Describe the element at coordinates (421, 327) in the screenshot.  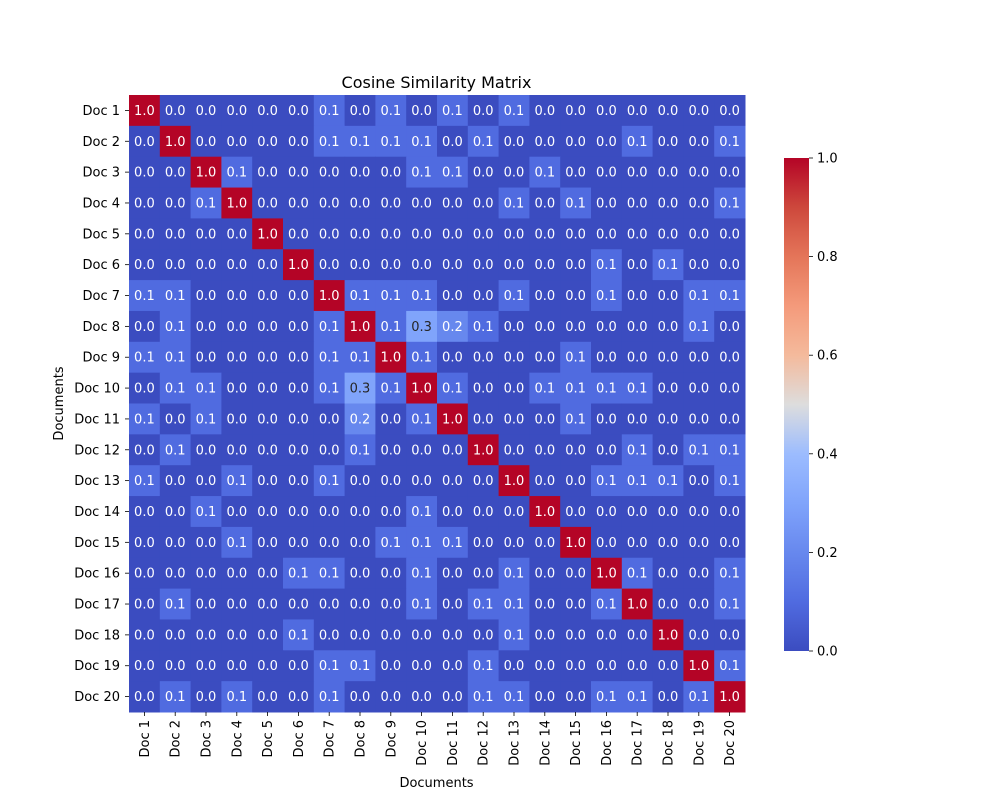
I see `cell-value-label: 0.3` at that location.